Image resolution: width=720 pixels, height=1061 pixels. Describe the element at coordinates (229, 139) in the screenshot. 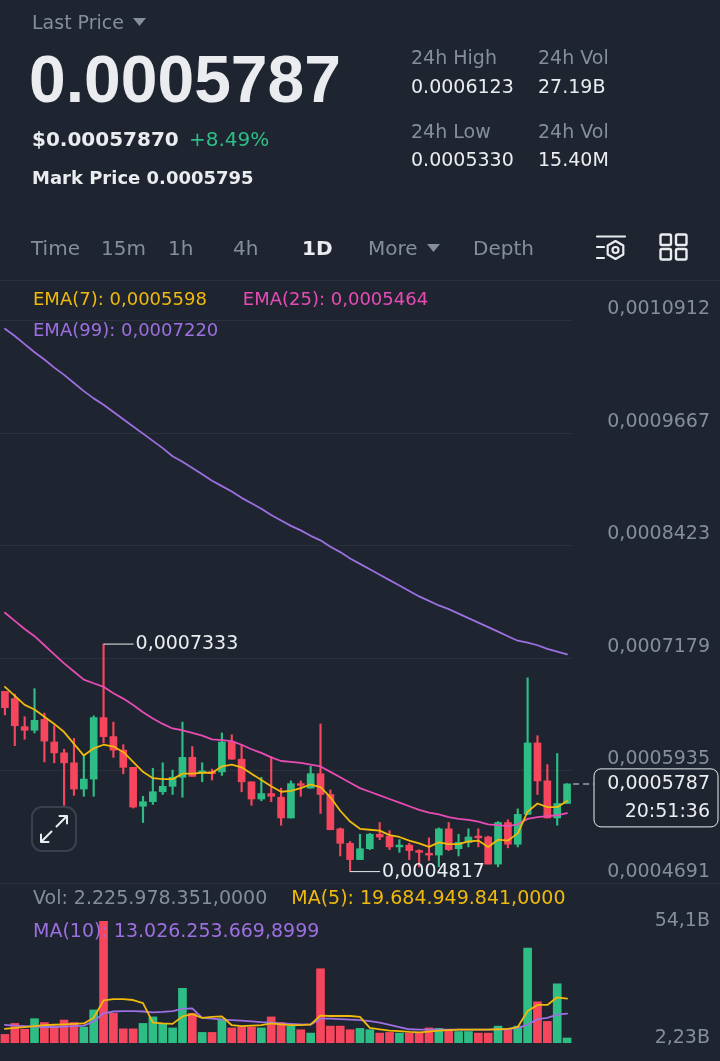

I see `text: +8.49%` at that location.